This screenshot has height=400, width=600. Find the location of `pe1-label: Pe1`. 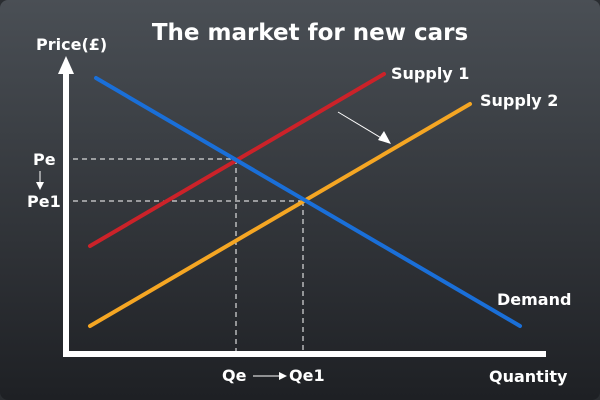

pe1-label: Pe1 is located at coordinates (44, 201).